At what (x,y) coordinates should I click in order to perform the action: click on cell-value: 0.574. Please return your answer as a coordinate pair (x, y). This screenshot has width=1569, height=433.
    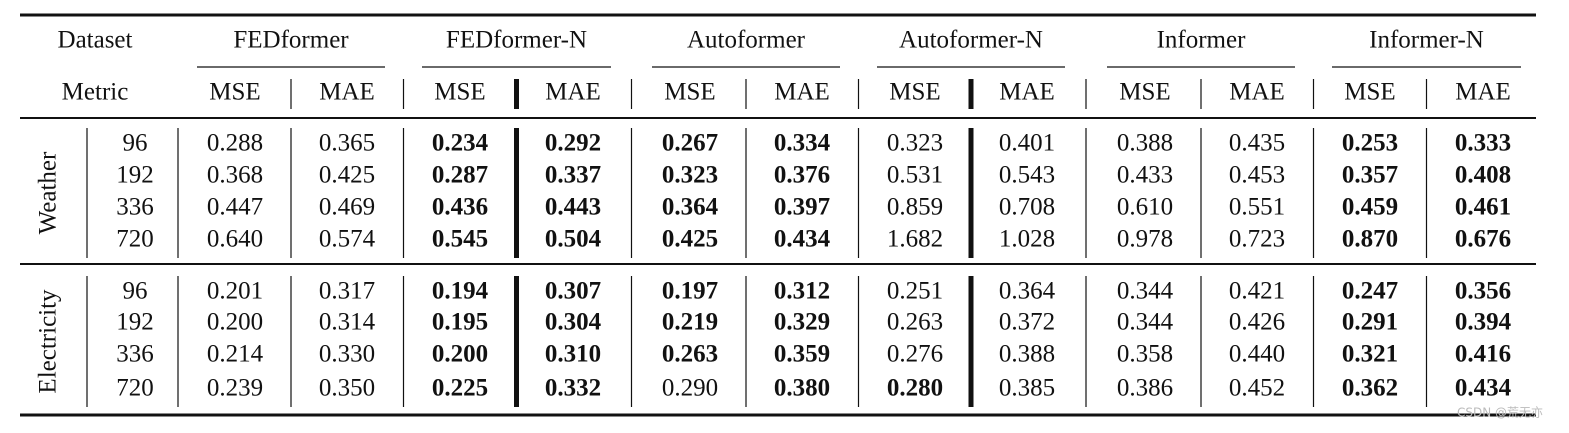
    Looking at the image, I should click on (347, 239).